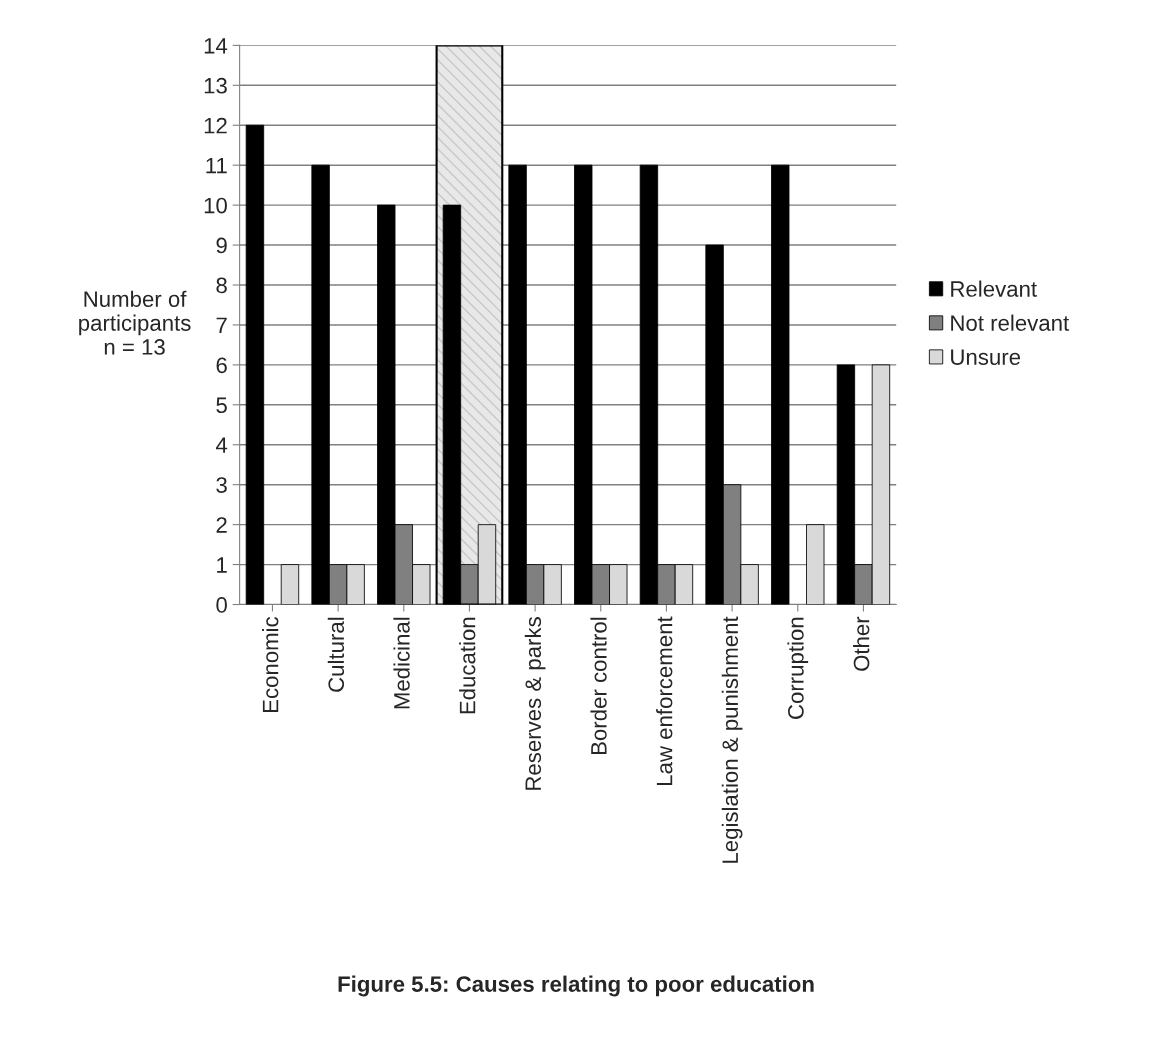  I want to click on x-tick-label: Law enforcement, so click(664, 700).